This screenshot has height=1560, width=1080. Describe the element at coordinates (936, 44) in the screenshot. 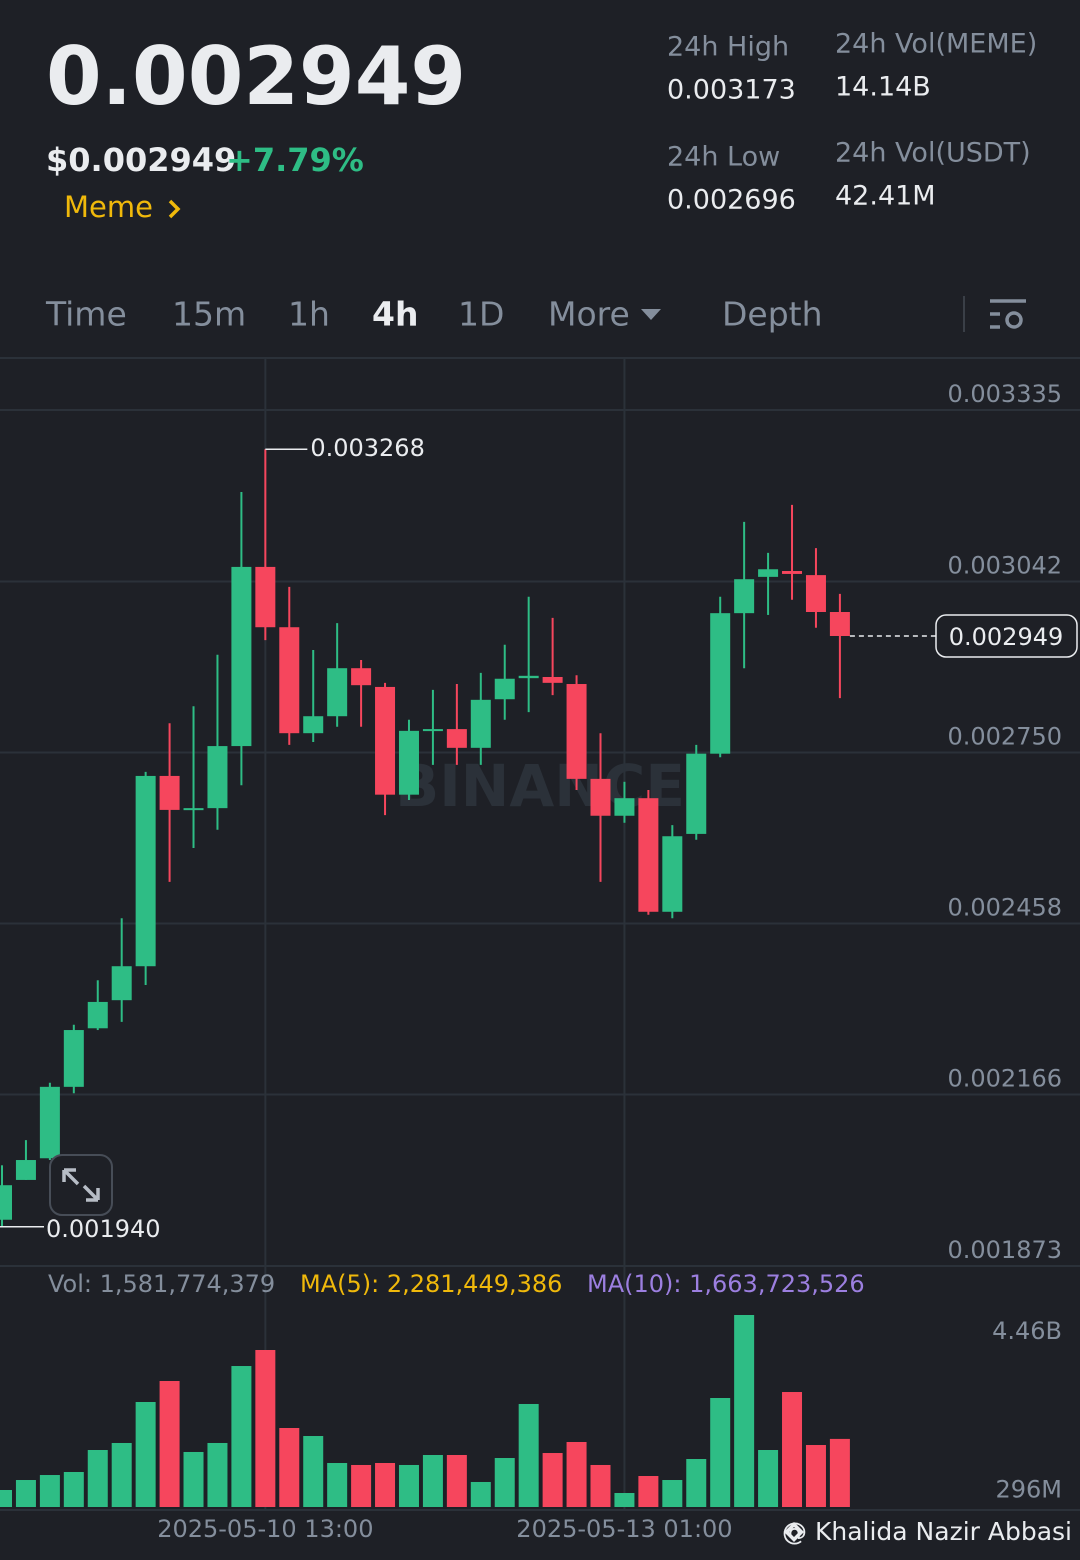

I see `stat-label: 24h Vol(MEME)` at that location.